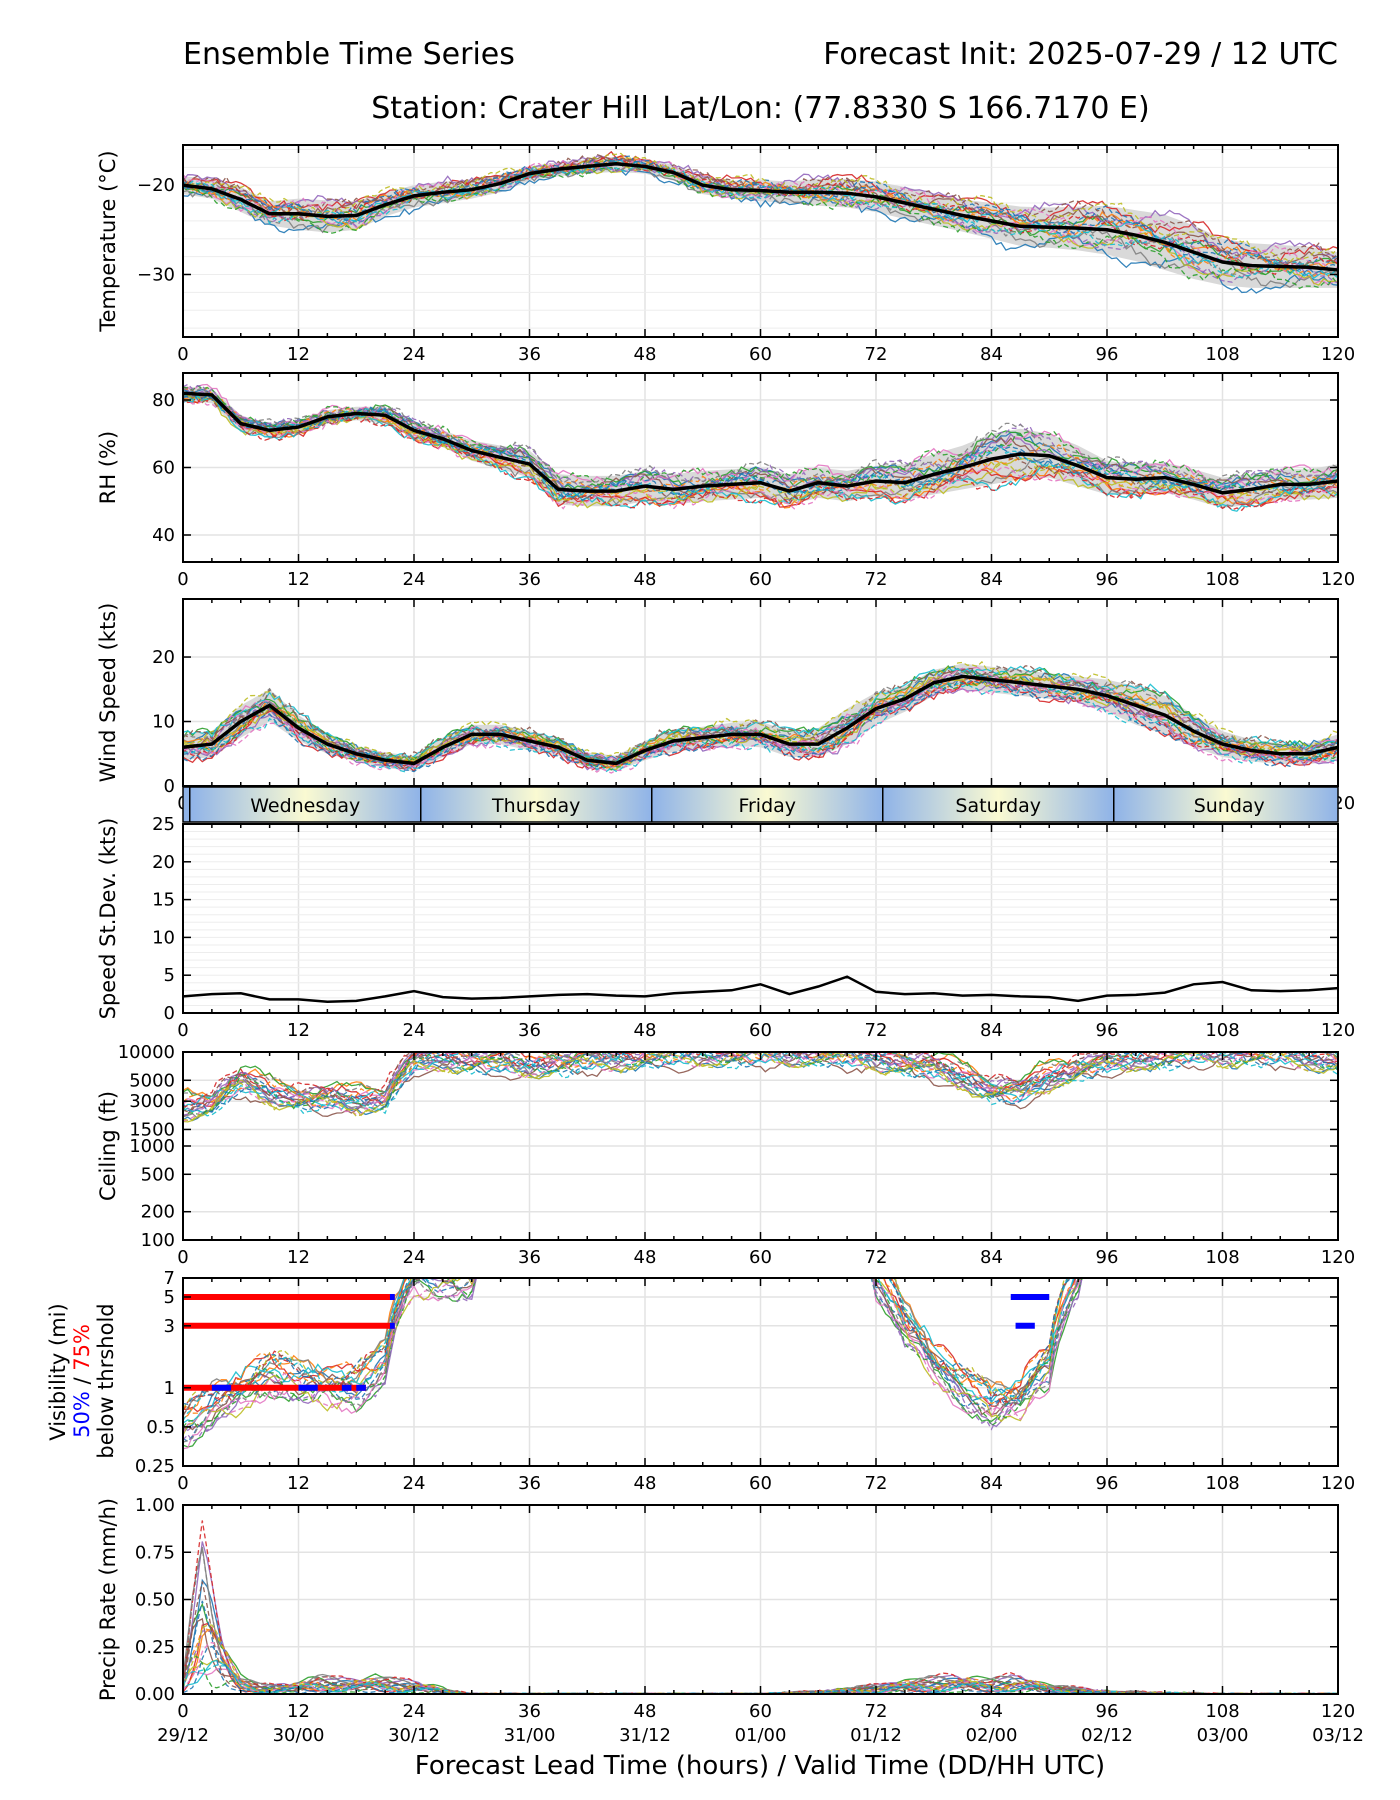  What do you see at coordinates (163, 657) in the screenshot?
I see `y-tick-label: 20` at bounding box center [163, 657].